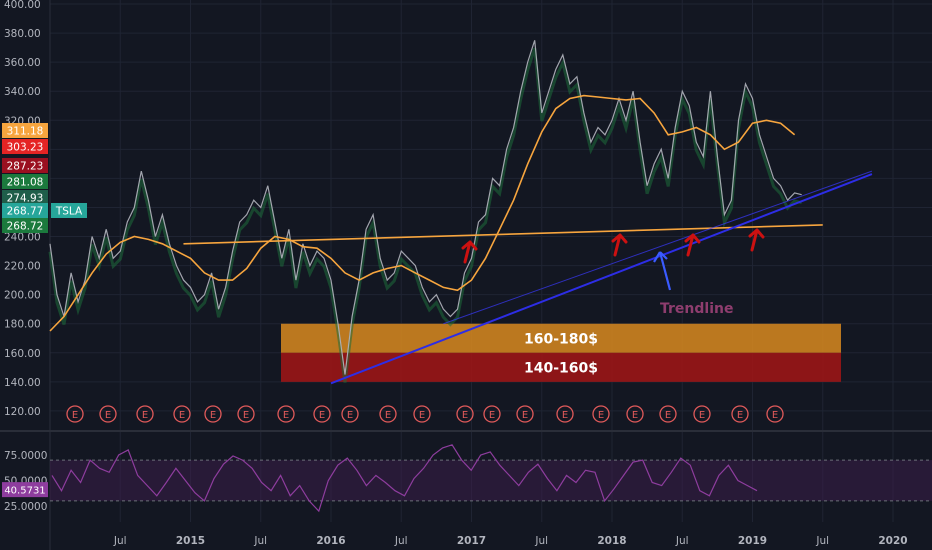  What do you see at coordinates (22, 296) in the screenshot?
I see `y-tick-label: 200.00` at bounding box center [22, 296].